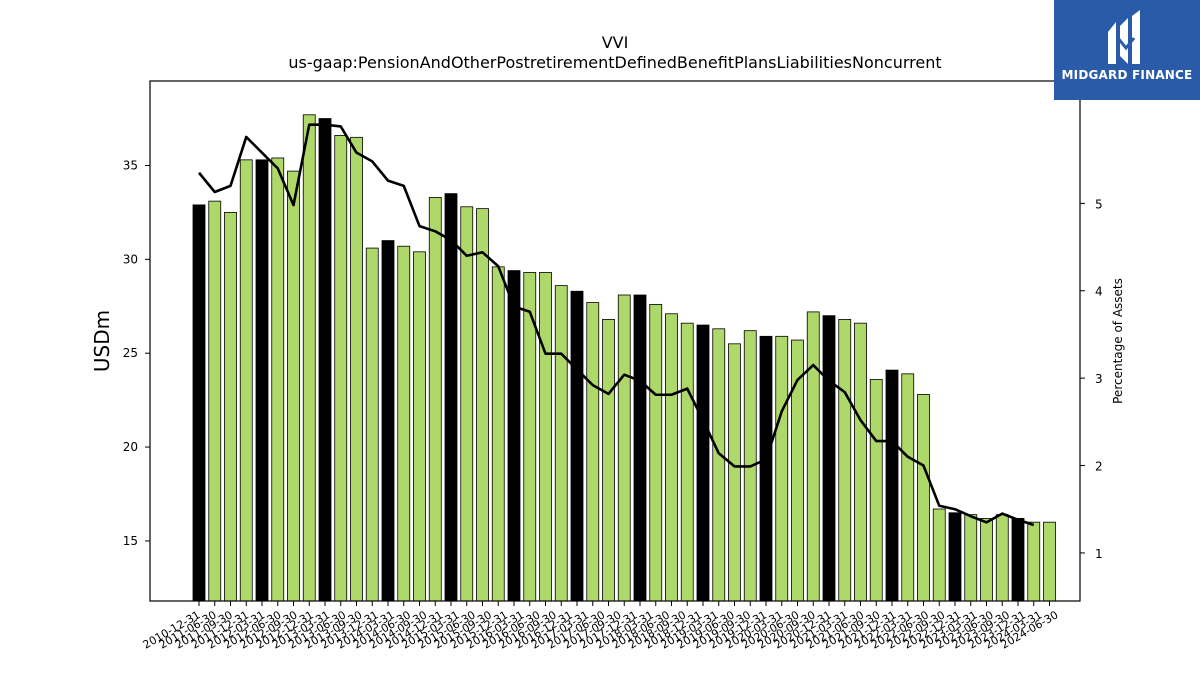 The width and height of the screenshot is (1200, 675). I want to click on y-tick-label-left: 35, so click(130, 165).